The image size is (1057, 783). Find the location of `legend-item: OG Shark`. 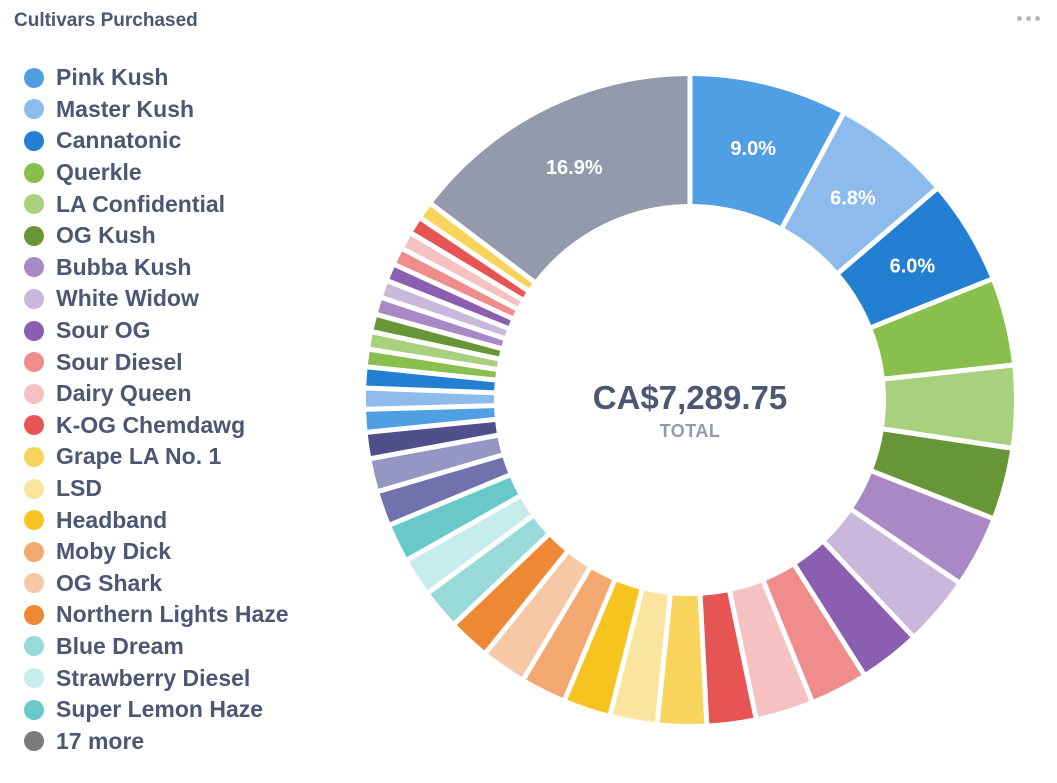

legend-item: OG Shark is located at coordinates (156, 584).